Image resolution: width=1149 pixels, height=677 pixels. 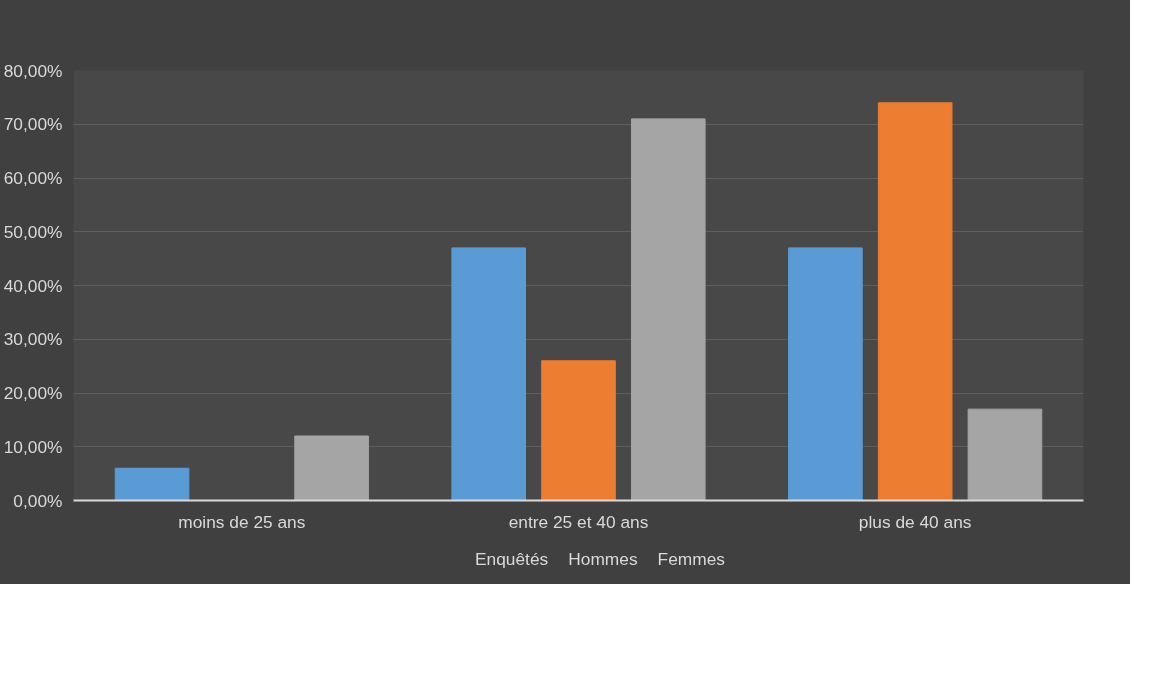 I want to click on y-tick-label: 20,00%, so click(x=33, y=393).